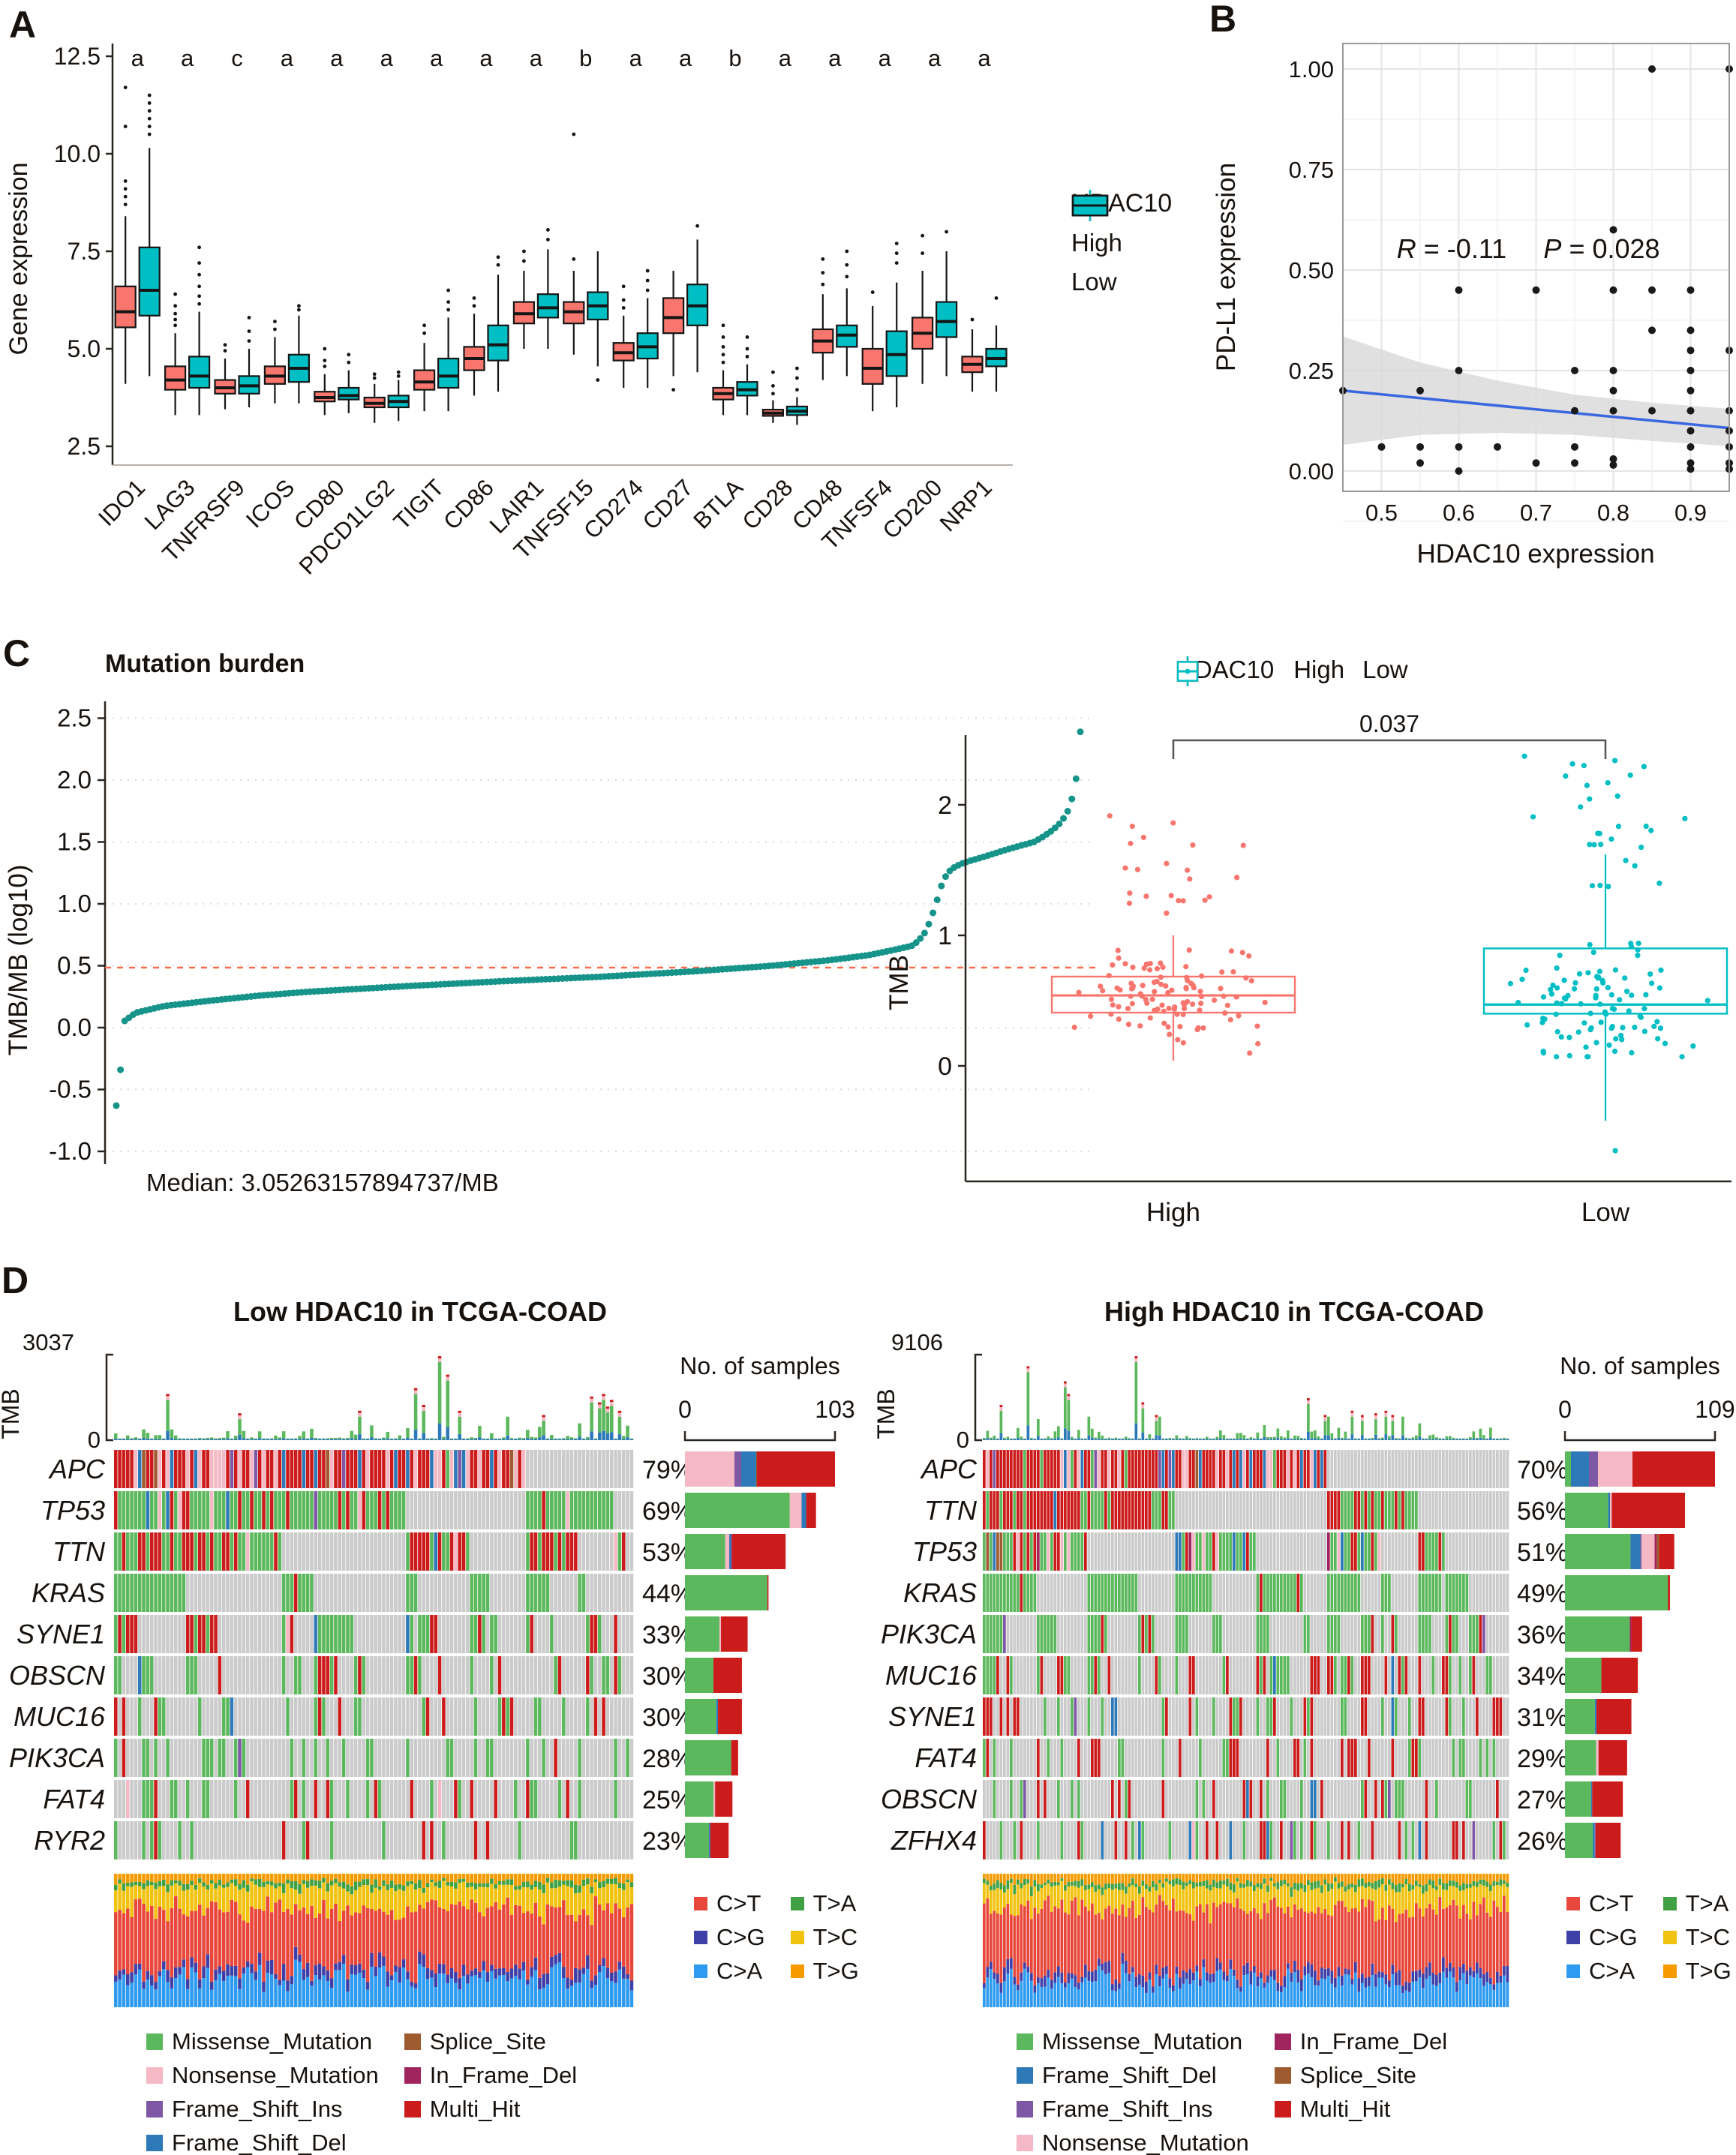 This screenshot has height=2155, width=1736. Describe the element at coordinates (16, 1280) in the screenshot. I see `panel-d-label: D` at that location.